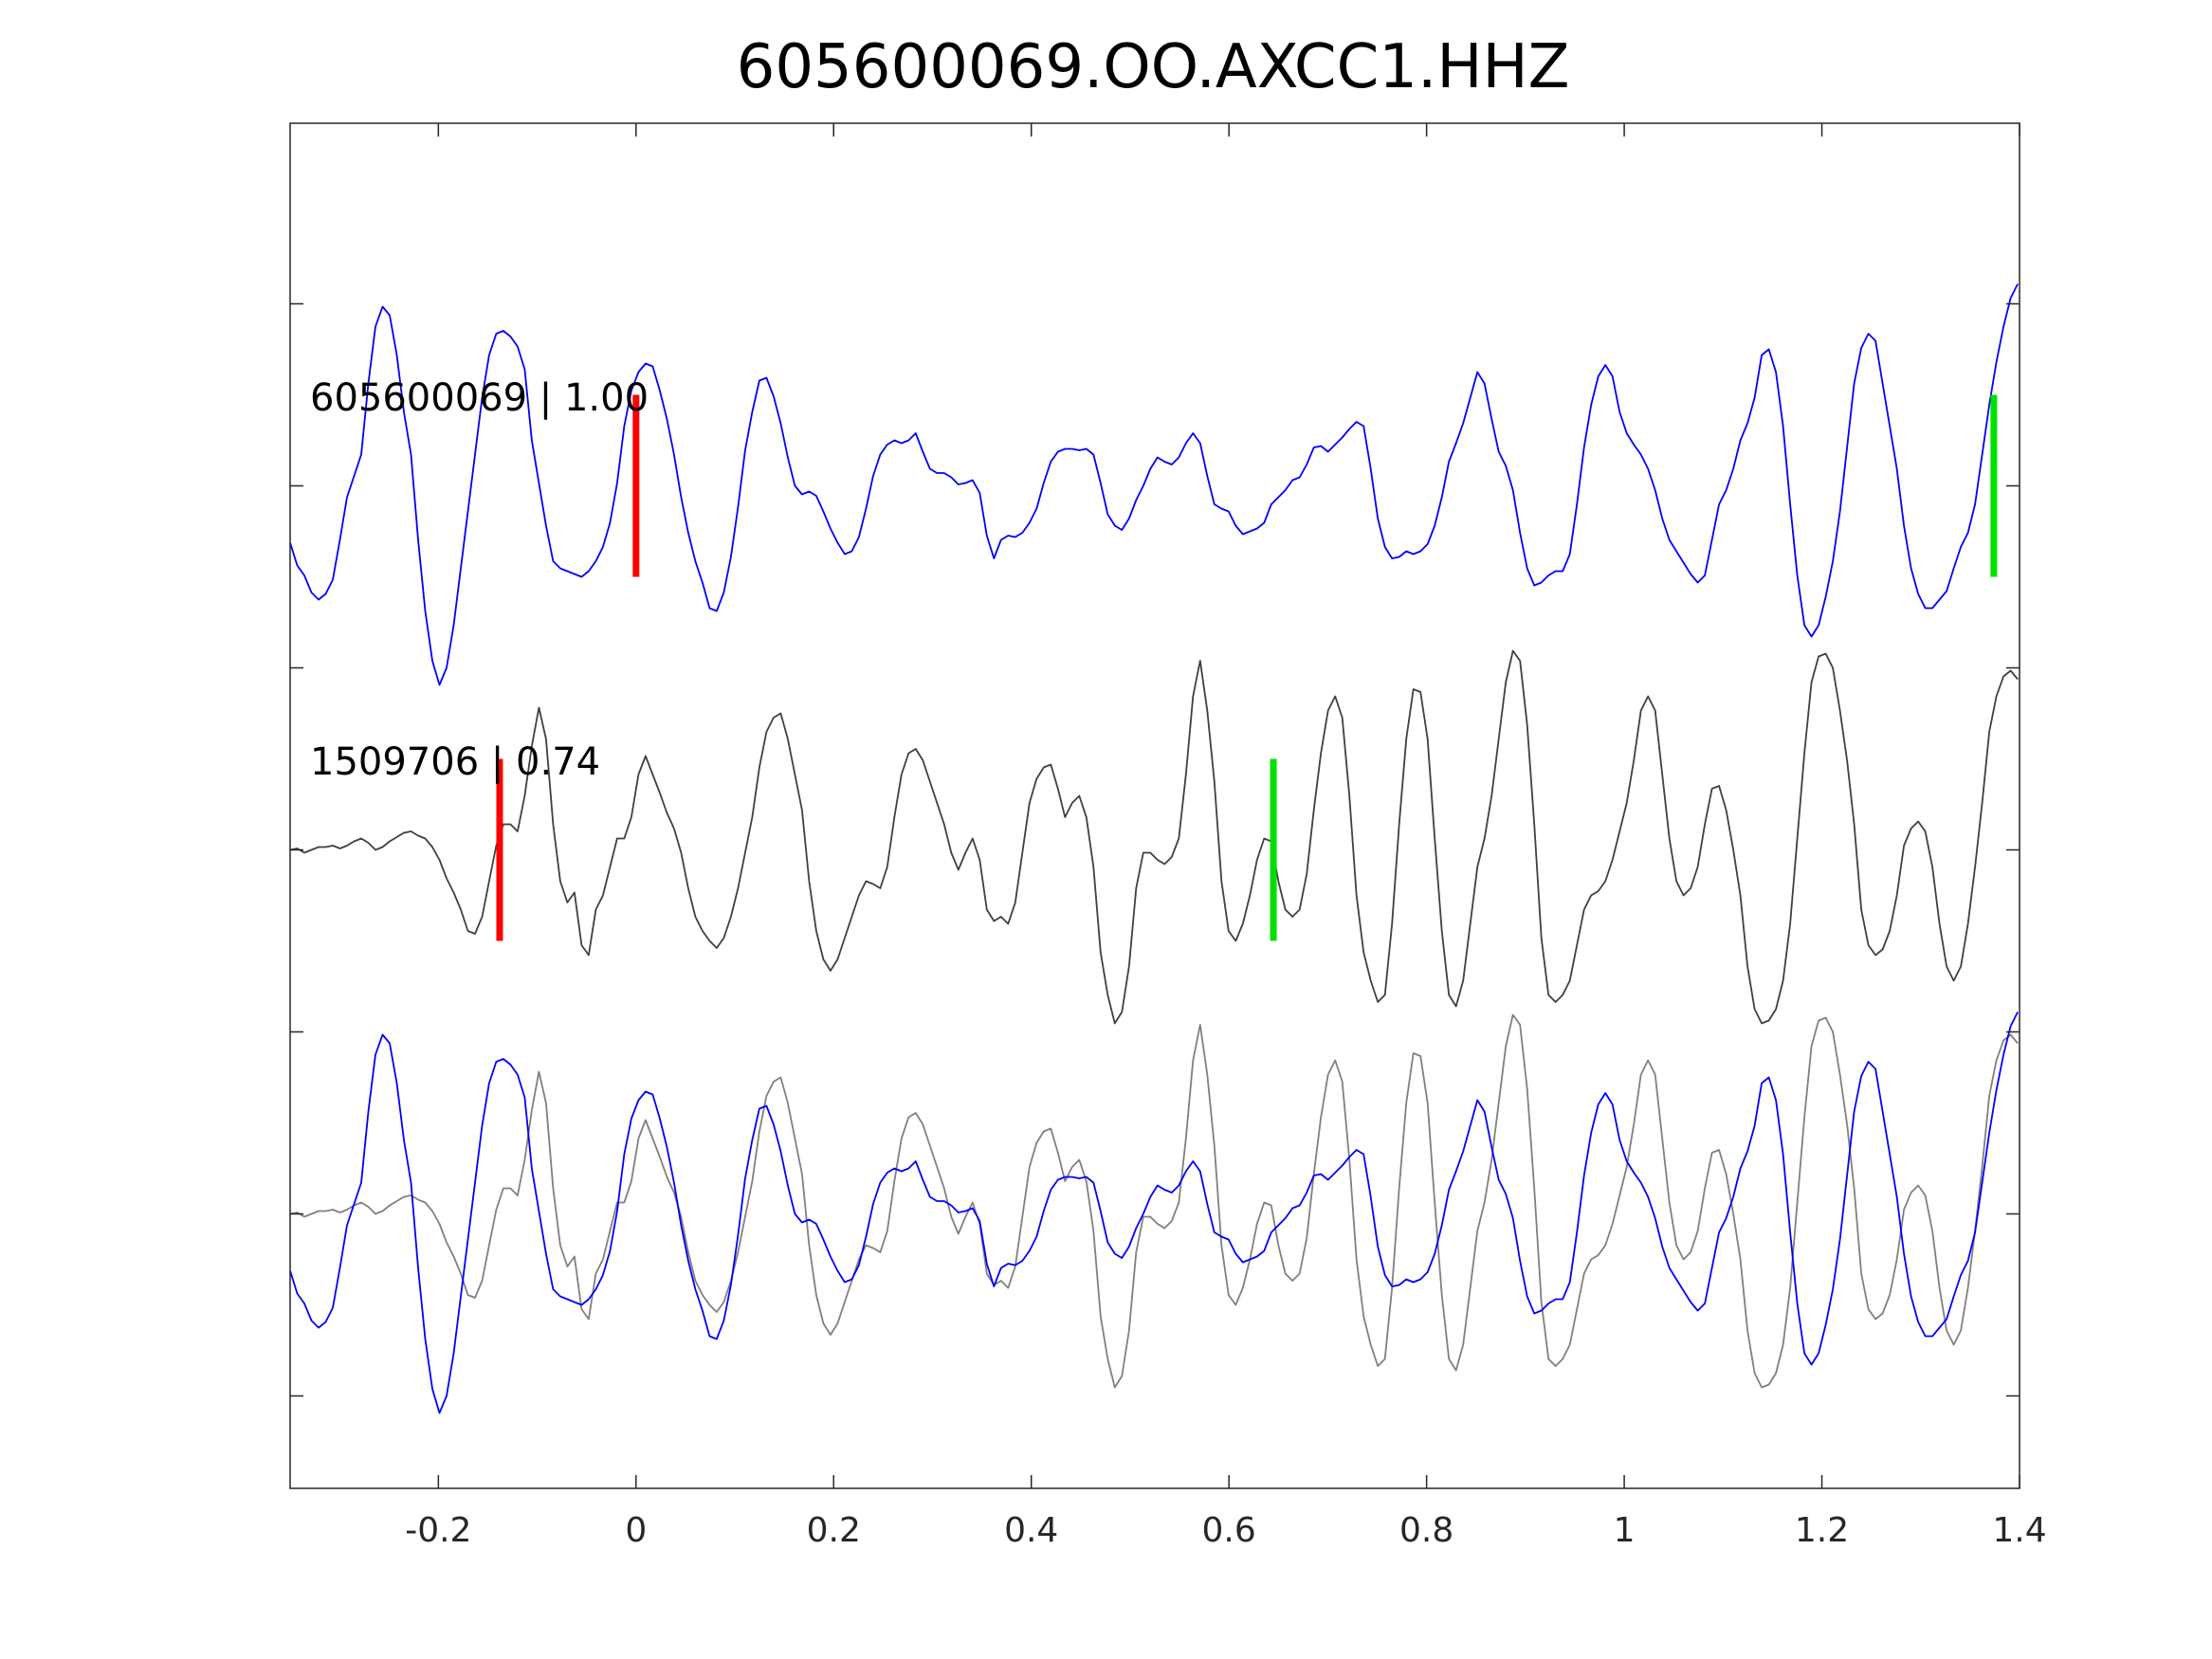  Describe the element at coordinates (1153, 67) in the screenshot. I see `chart-title: 605600069.OO.AXCC1.HHZ` at that location.